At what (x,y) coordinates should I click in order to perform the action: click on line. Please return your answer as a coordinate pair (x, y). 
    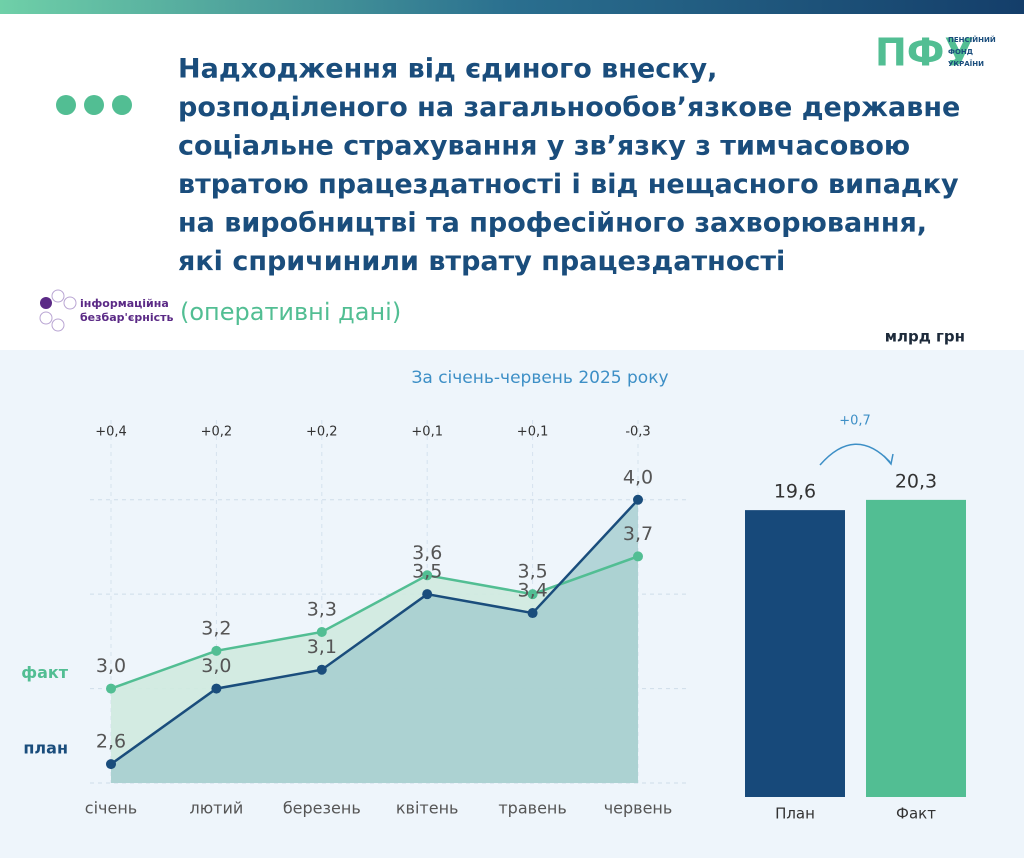
    Looking at the image, I should click on (374, 622).